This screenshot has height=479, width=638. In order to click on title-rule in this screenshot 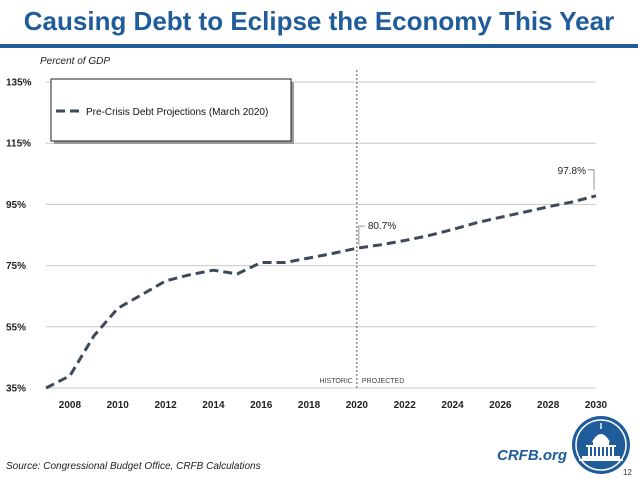, I will do `click(319, 46)`.